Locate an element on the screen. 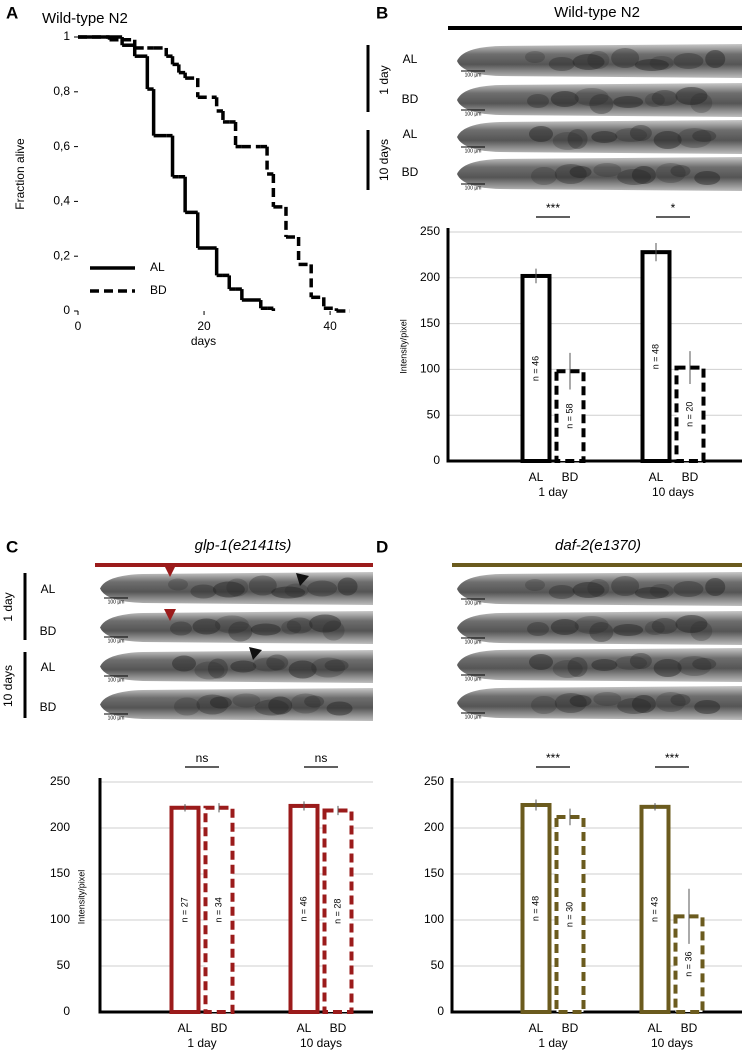  significance-label: ns is located at coordinates (321, 758).